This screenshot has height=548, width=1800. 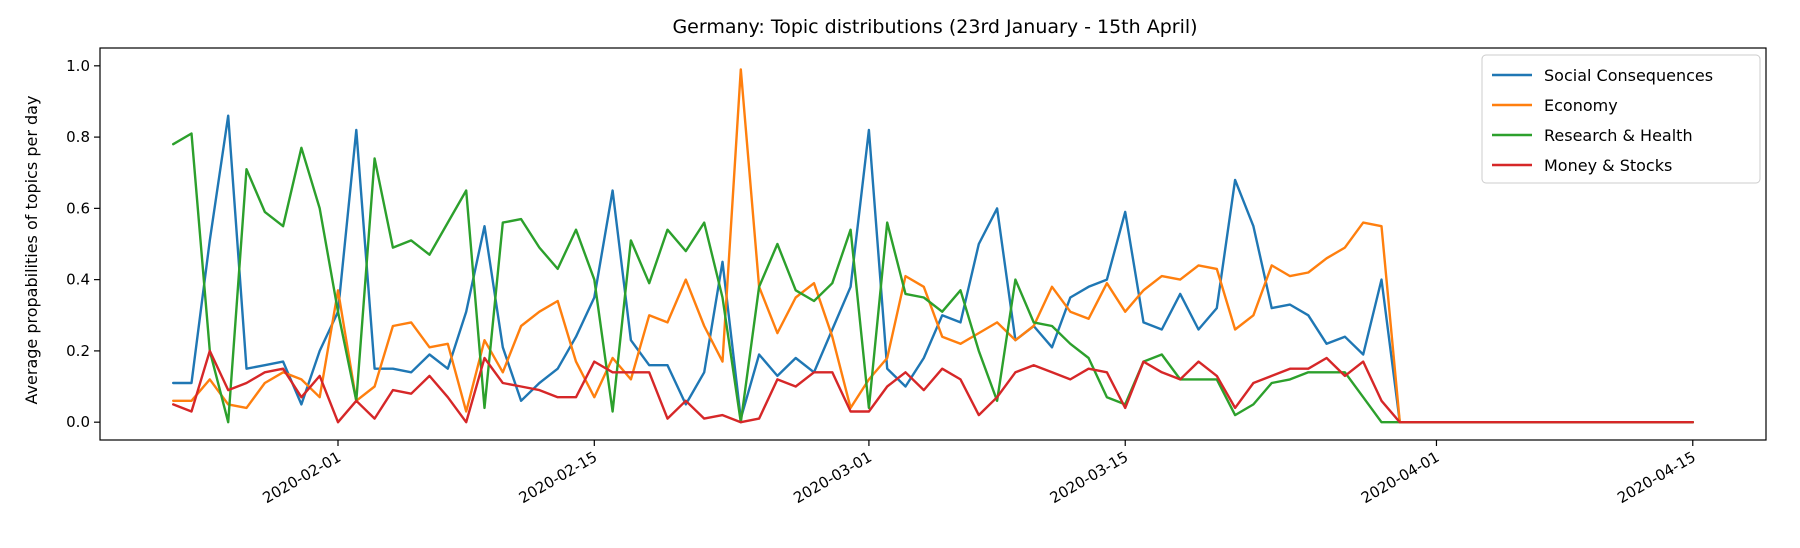 What do you see at coordinates (1628, 75) in the screenshot?
I see `legend-label-1: Social Consequences` at bounding box center [1628, 75].